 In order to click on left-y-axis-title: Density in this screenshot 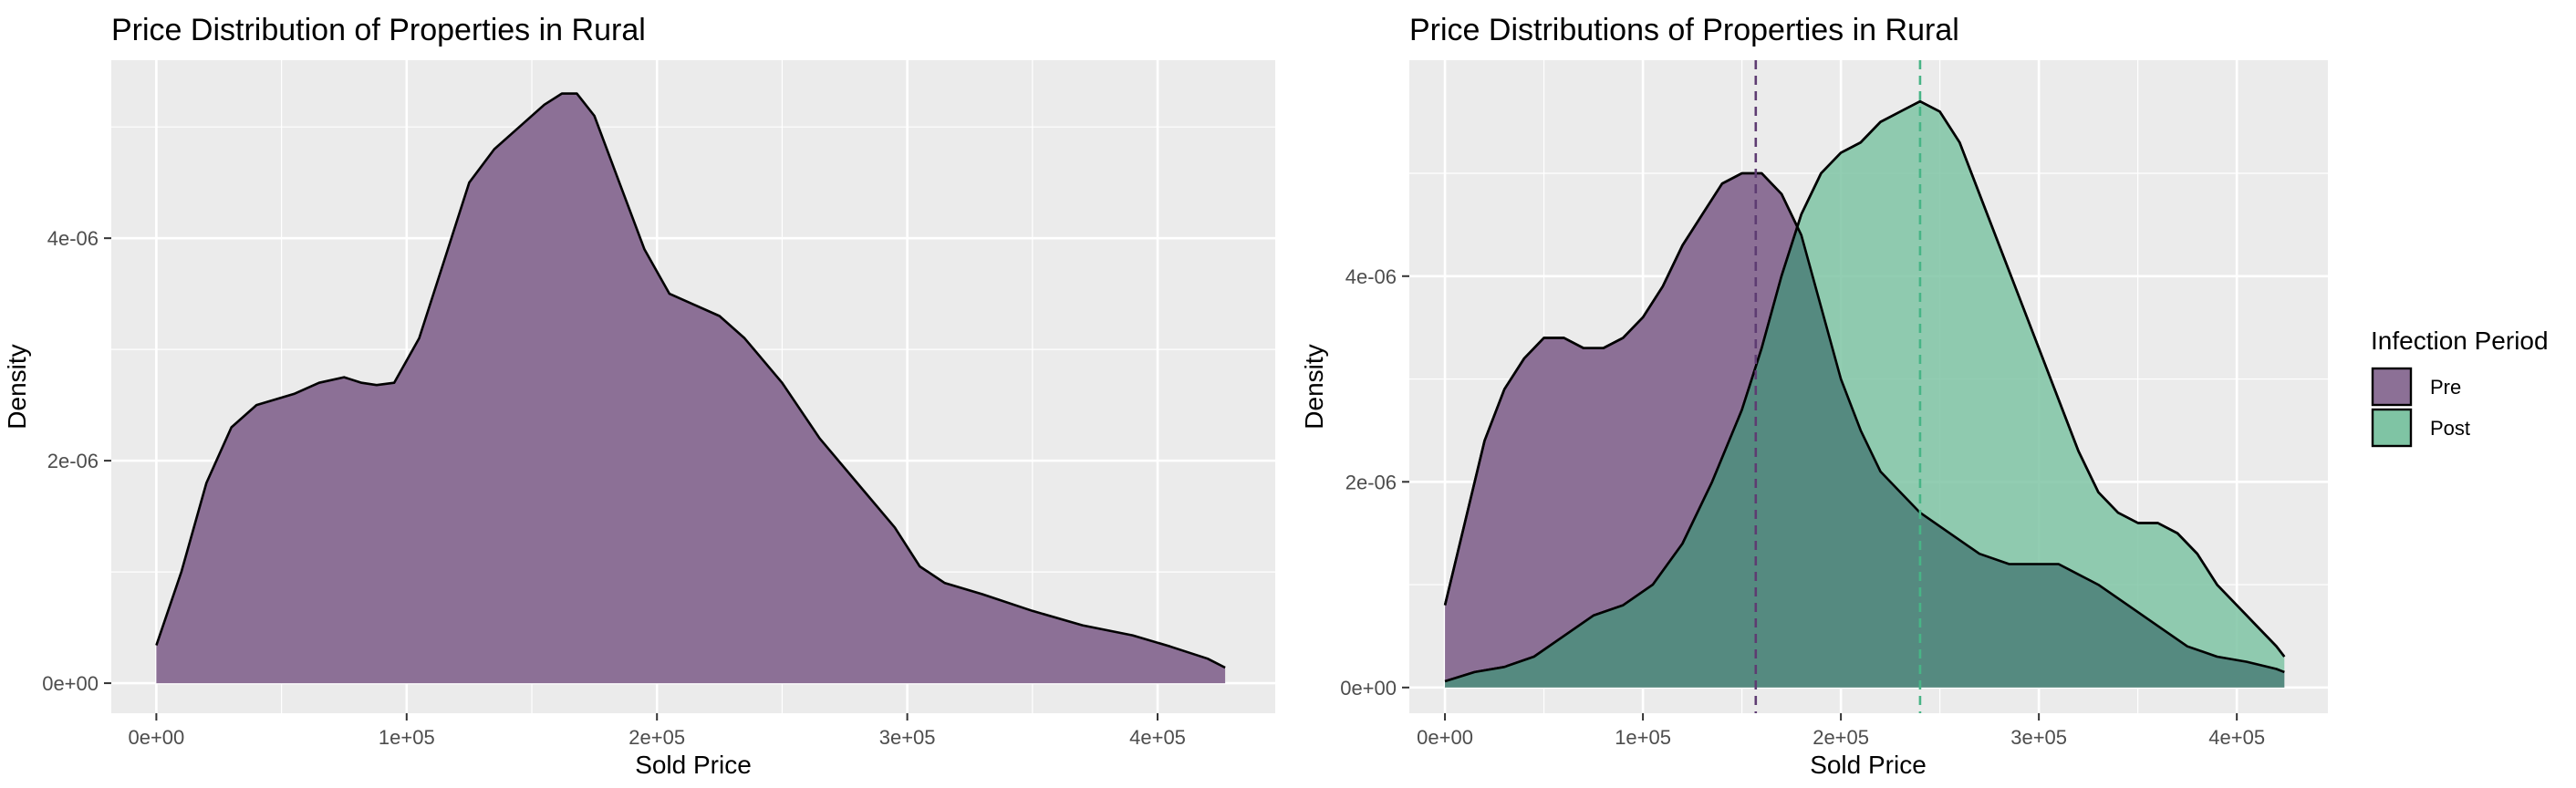, I will do `click(17, 387)`.